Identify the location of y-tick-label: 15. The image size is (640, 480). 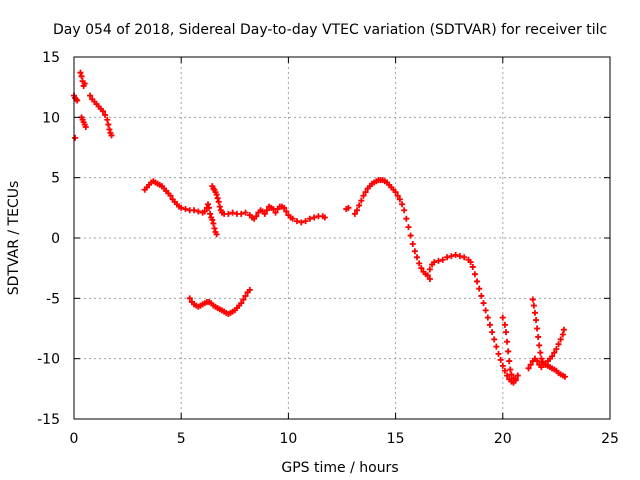
(51, 58).